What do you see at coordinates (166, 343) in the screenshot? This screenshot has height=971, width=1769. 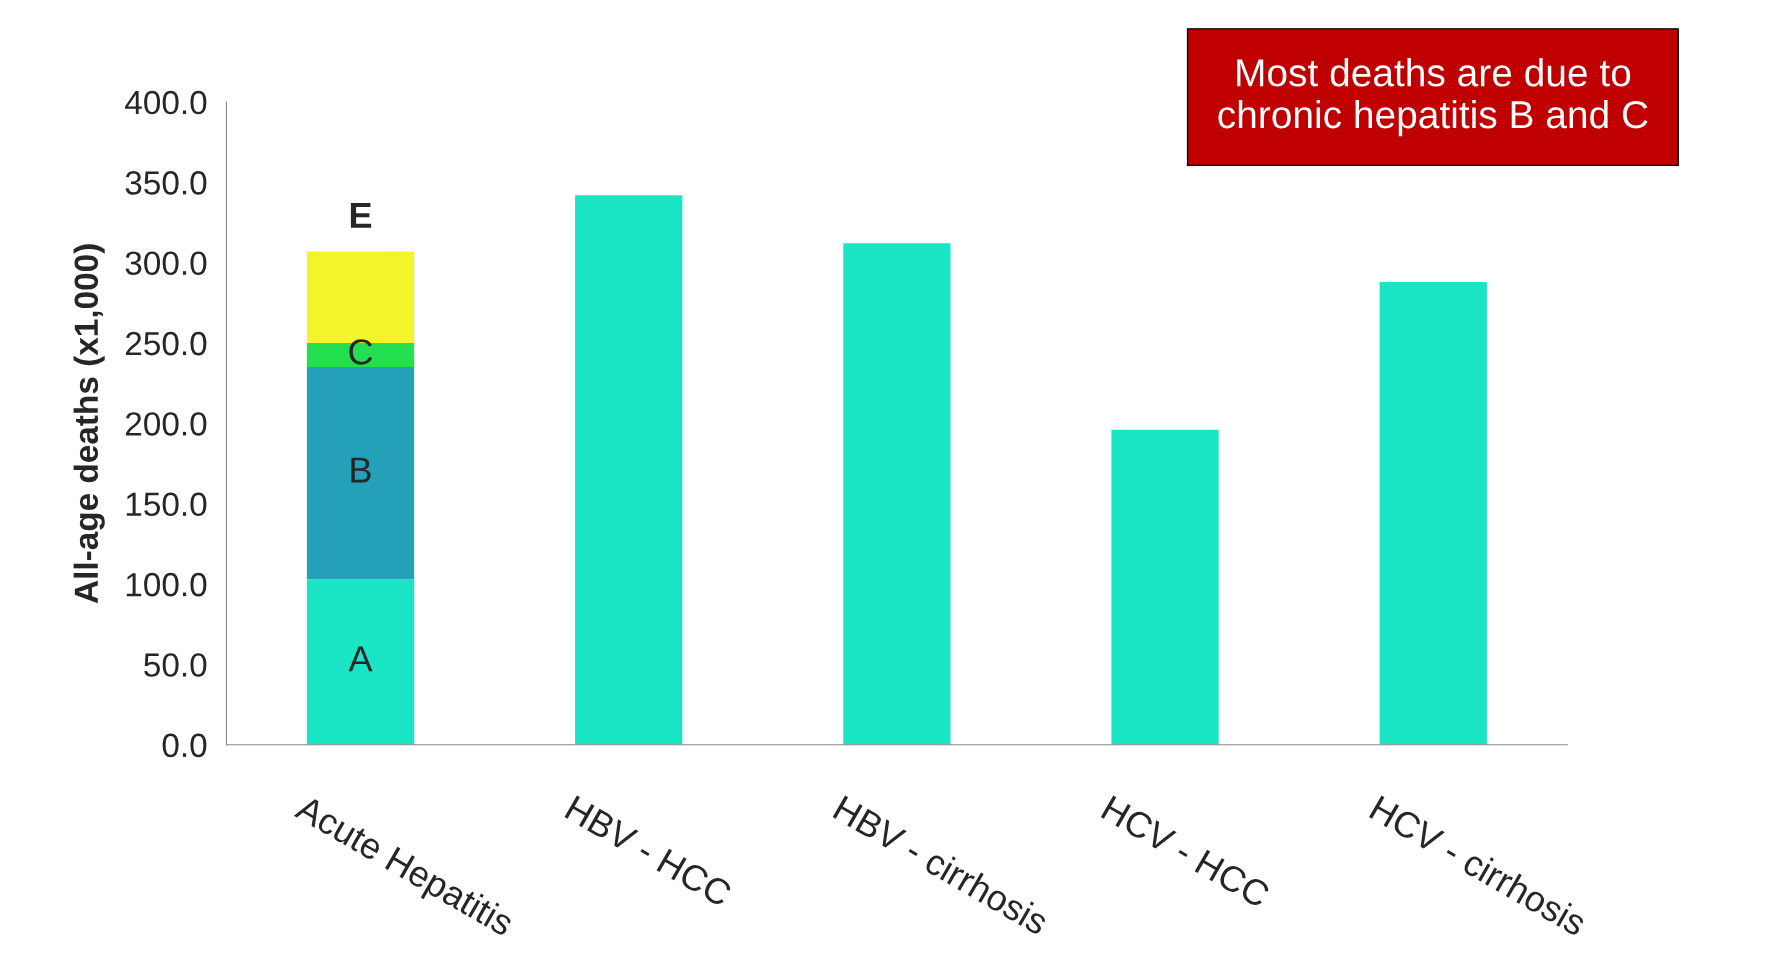 I see `y-tick-label: 250.0` at bounding box center [166, 343].